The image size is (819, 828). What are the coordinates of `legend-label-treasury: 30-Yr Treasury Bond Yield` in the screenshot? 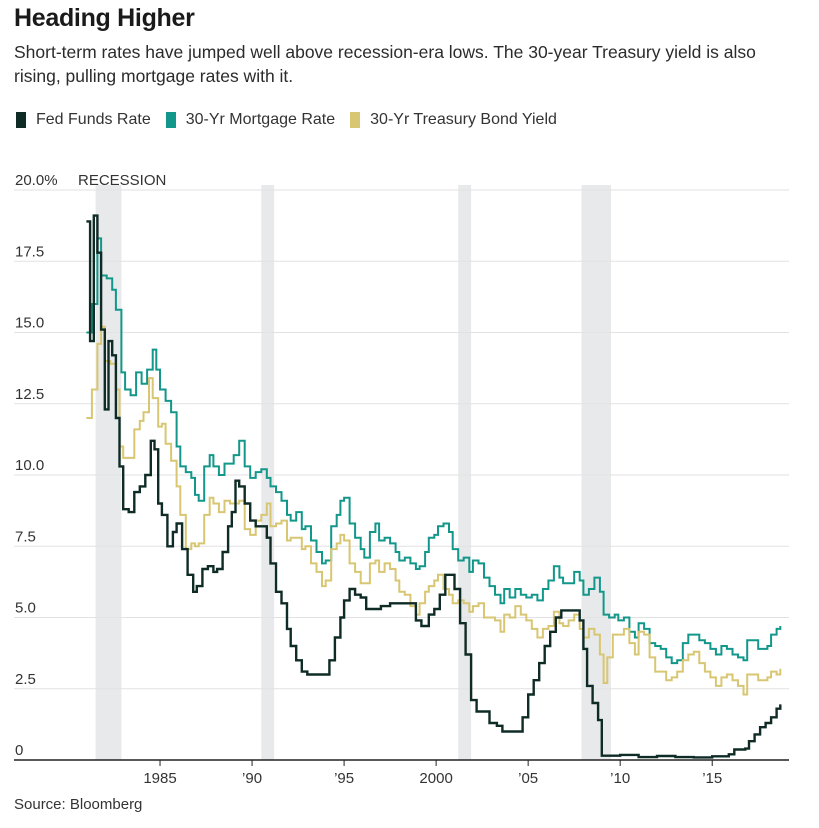 It's located at (463, 119).